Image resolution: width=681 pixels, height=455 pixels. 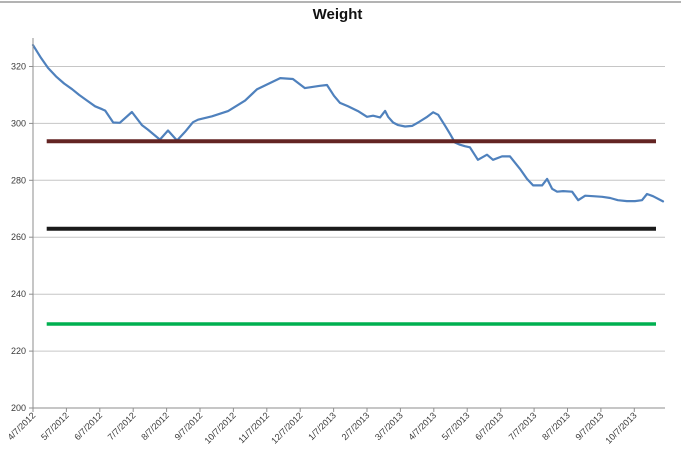 What do you see at coordinates (55, 426) in the screenshot?
I see `x-axis-label: 5/7/2012` at bounding box center [55, 426].